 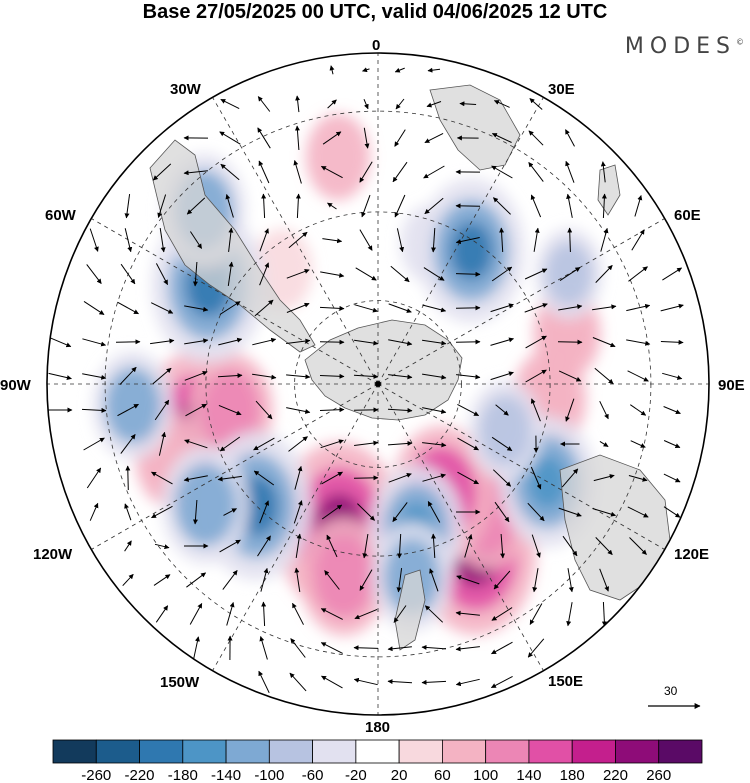 I want to click on reference-arrow-label: 30, so click(x=671, y=691).